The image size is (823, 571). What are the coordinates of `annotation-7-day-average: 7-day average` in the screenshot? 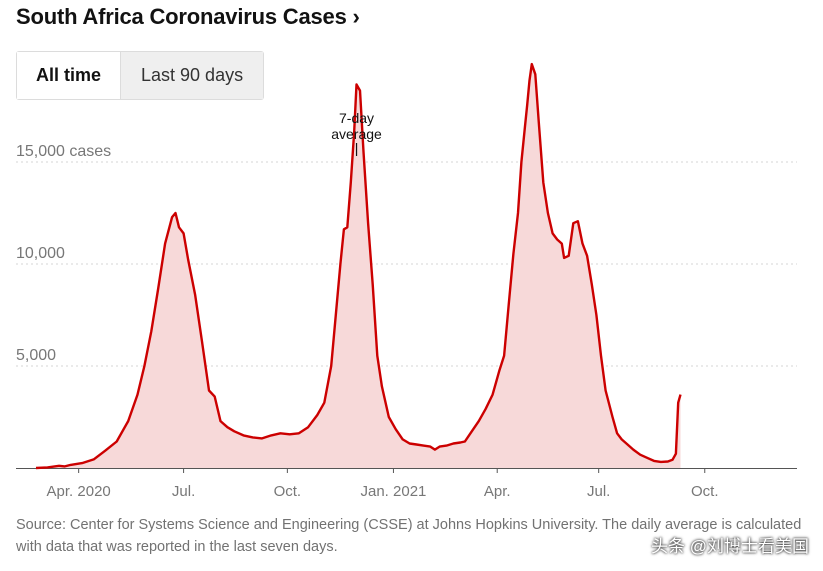 It's located at (356, 133).